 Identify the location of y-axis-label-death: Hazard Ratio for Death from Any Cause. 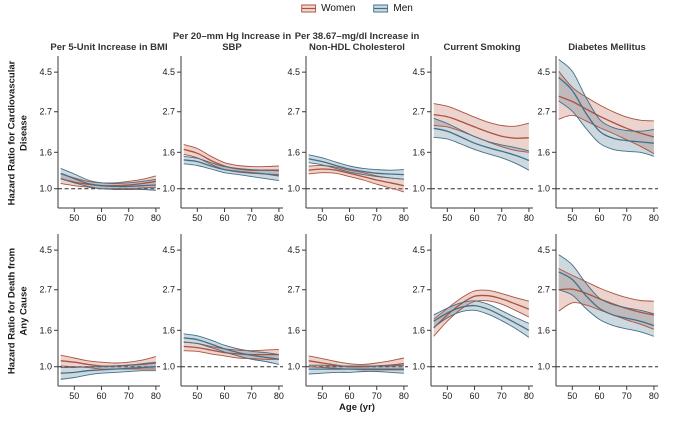
(18, 311).